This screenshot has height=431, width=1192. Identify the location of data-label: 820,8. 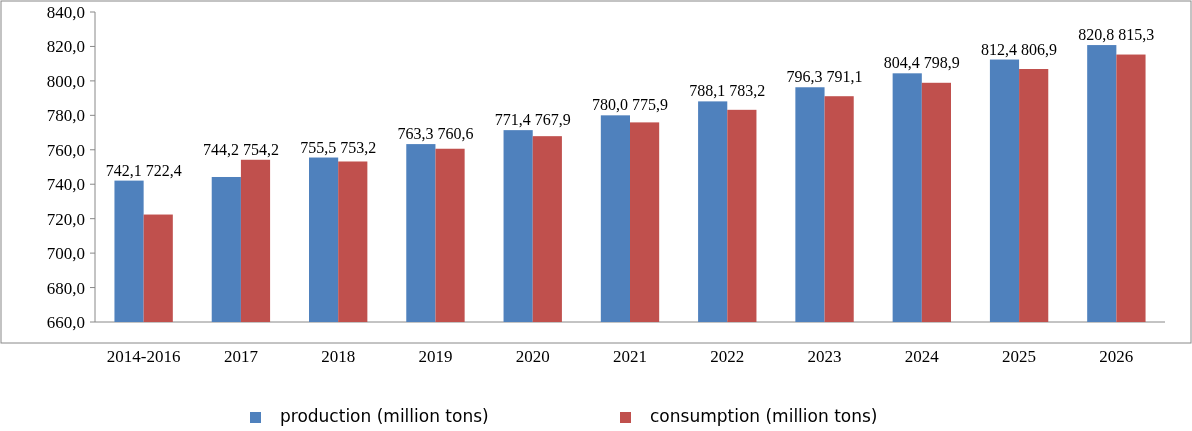
(1096, 35).